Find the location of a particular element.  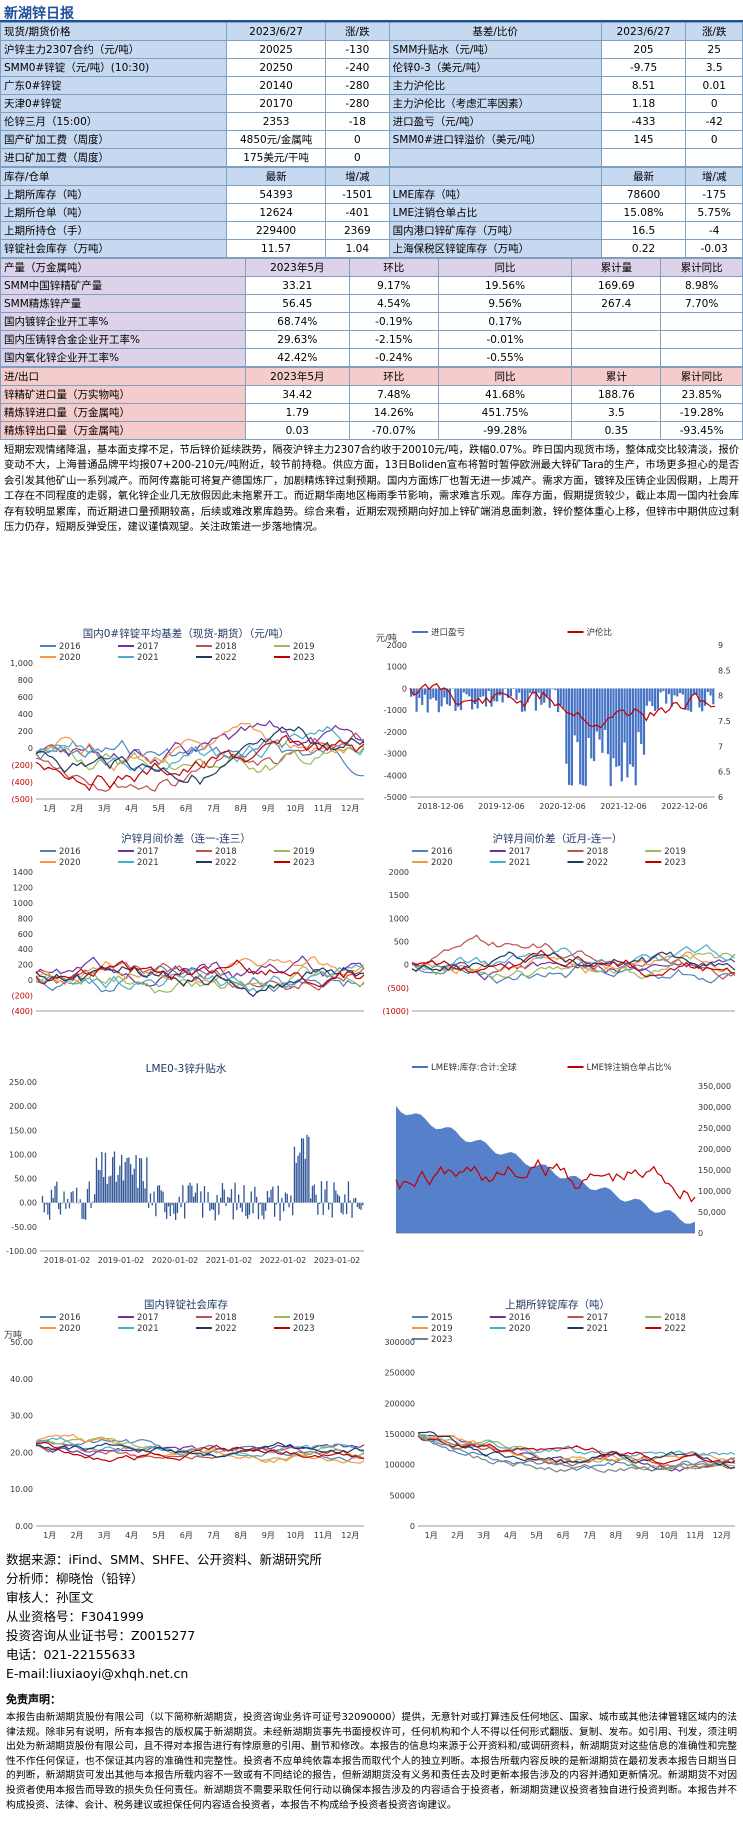

header-cell: 累计同比 is located at coordinates (701, 267).